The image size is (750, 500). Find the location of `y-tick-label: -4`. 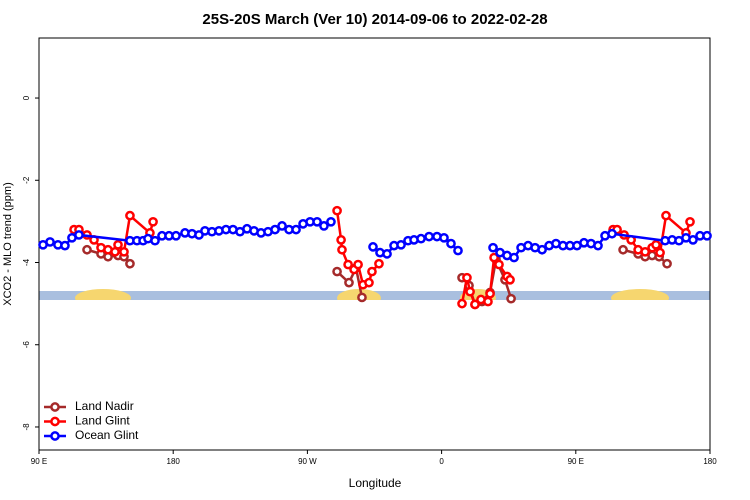

y-tick-label: -4 is located at coordinates (26, 262).